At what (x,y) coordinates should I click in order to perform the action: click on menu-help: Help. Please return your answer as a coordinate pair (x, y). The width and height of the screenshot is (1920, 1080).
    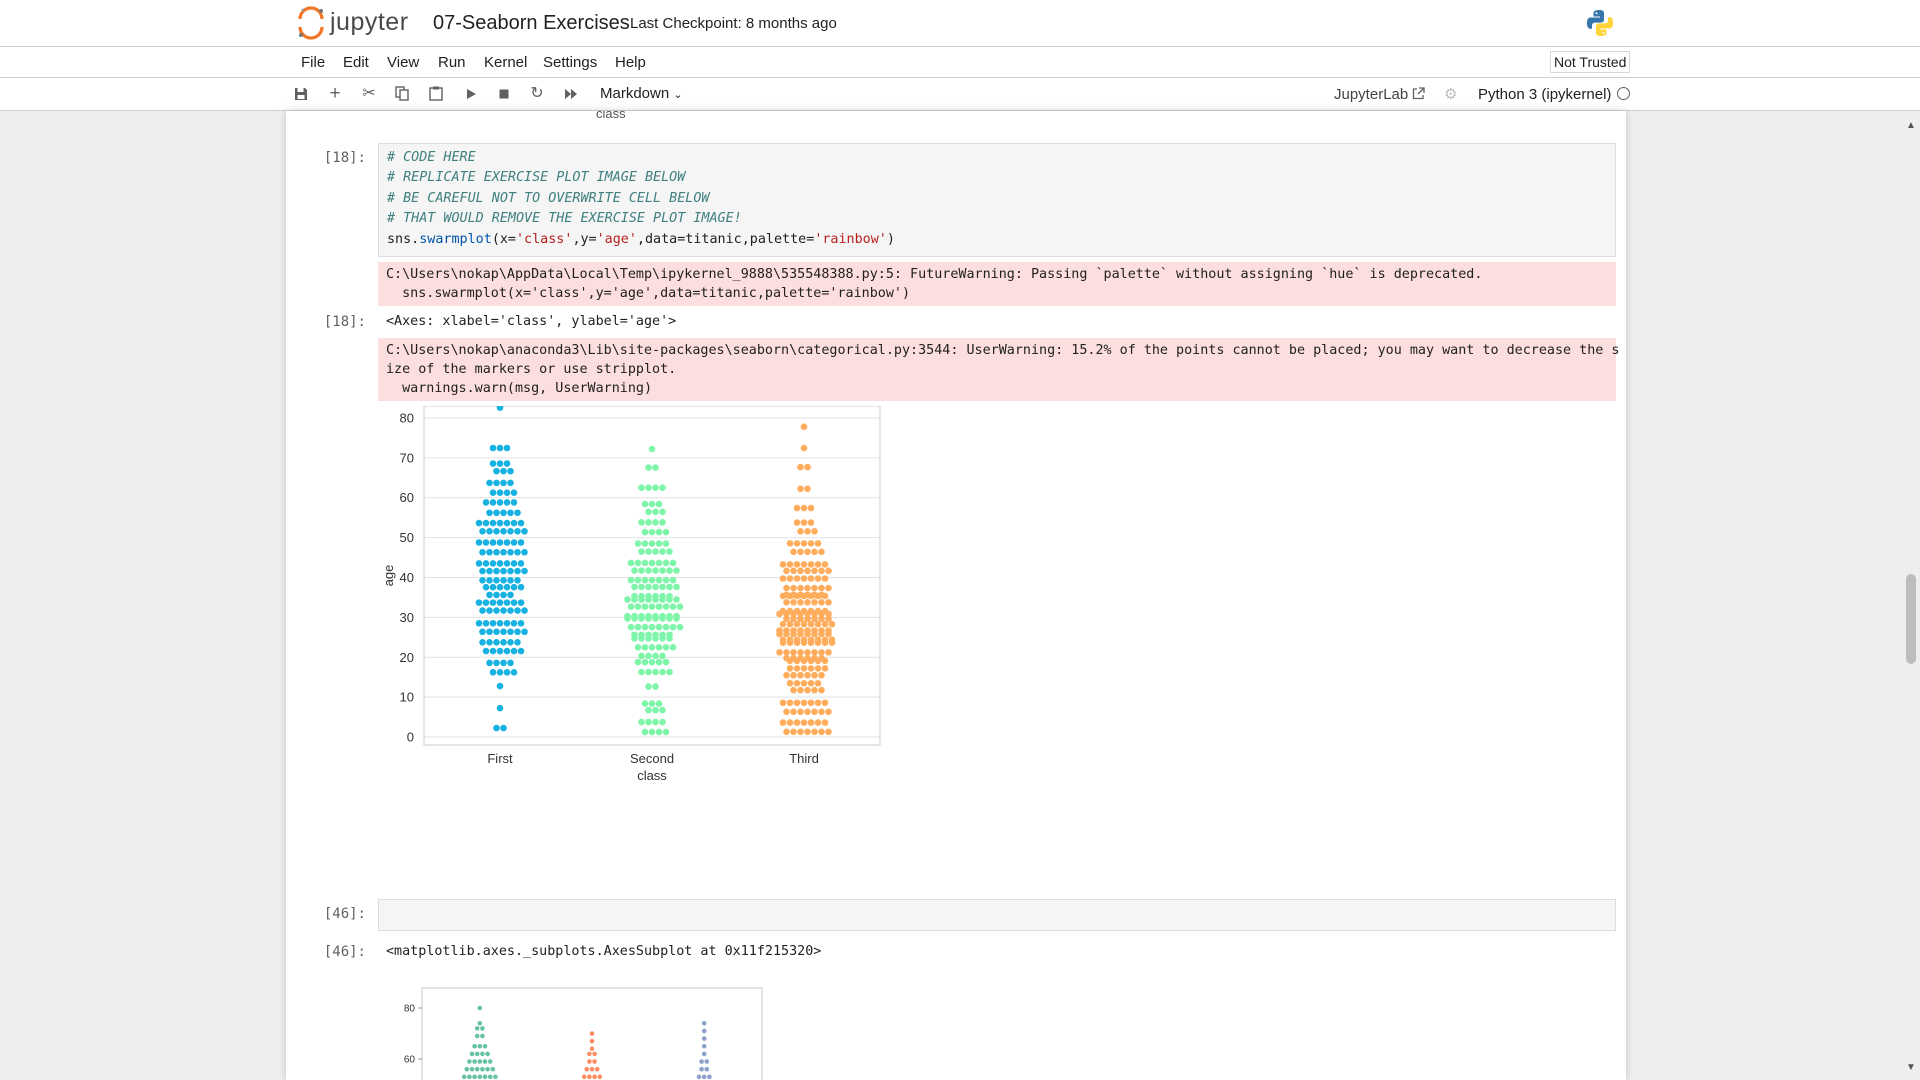
    Looking at the image, I should click on (630, 62).